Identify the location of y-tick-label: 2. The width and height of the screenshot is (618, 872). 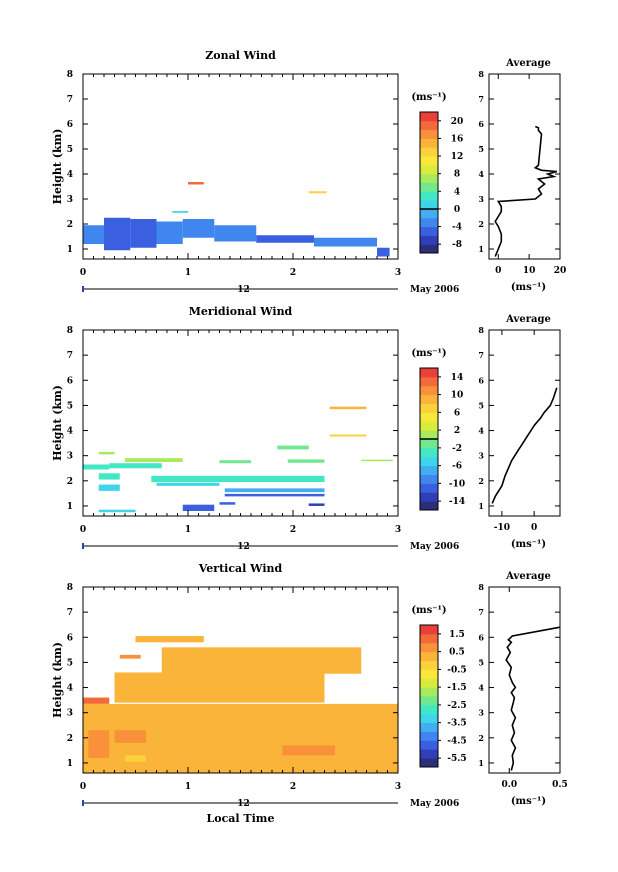
(70, 739).